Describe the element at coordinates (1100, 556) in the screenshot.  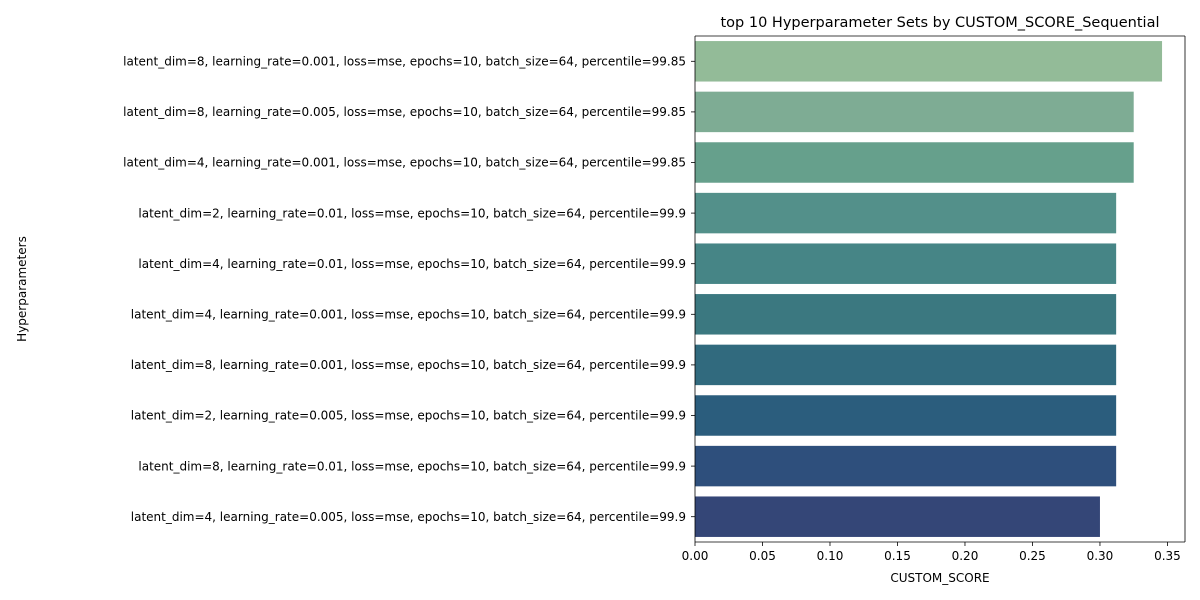
I see `x-tick-label: 0.30` at that location.